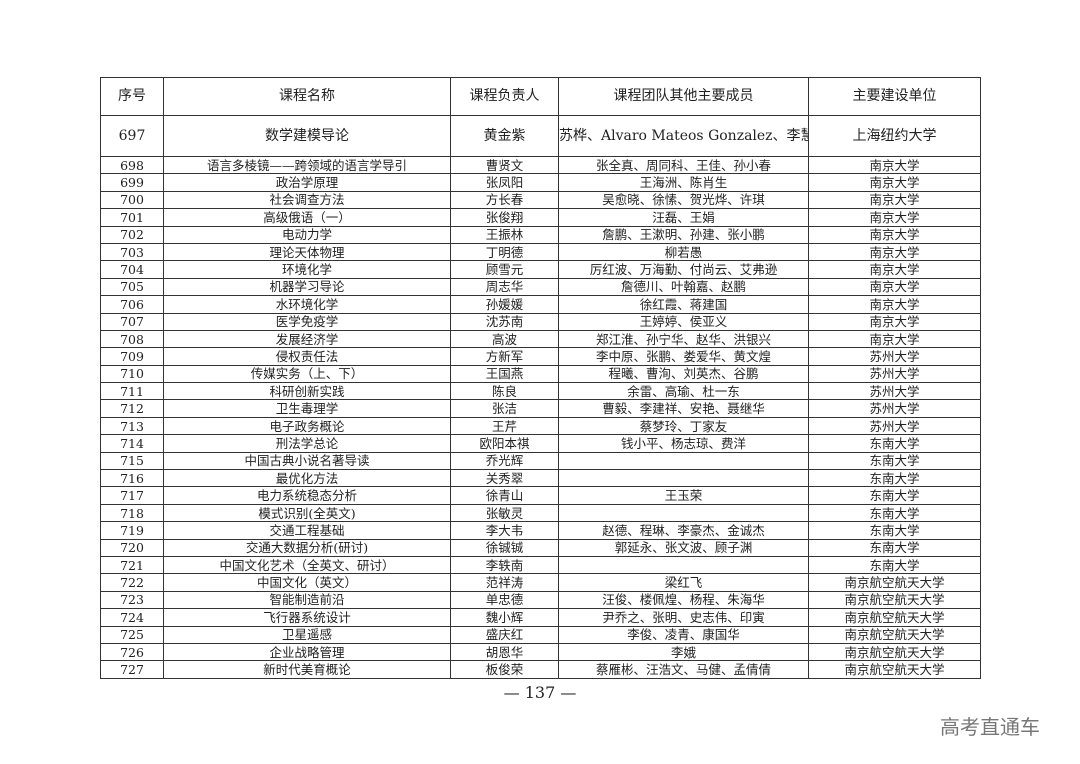 Image resolution: width=1080 pixels, height=764 pixels. I want to click on table-header: 序号 课程名称 课程负责人 课程团队其他主要成员 主要建设单位, so click(540, 96).